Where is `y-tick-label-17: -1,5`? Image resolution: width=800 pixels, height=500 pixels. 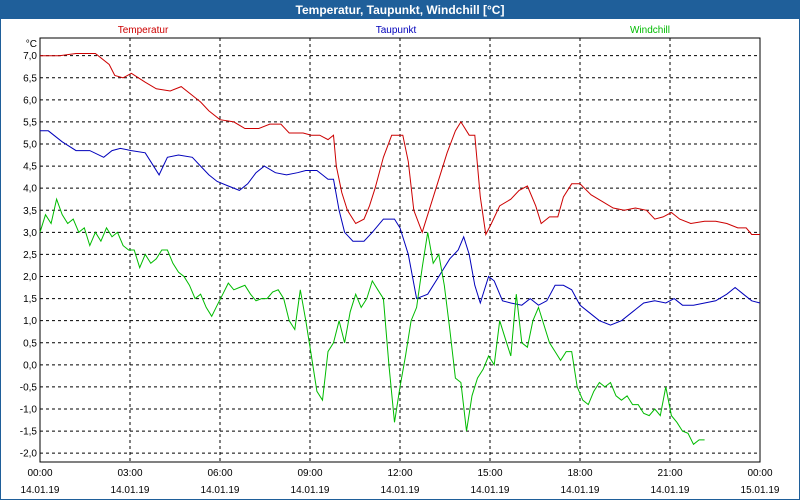 y-tick-label-17: -1,5 is located at coordinates (29, 432).